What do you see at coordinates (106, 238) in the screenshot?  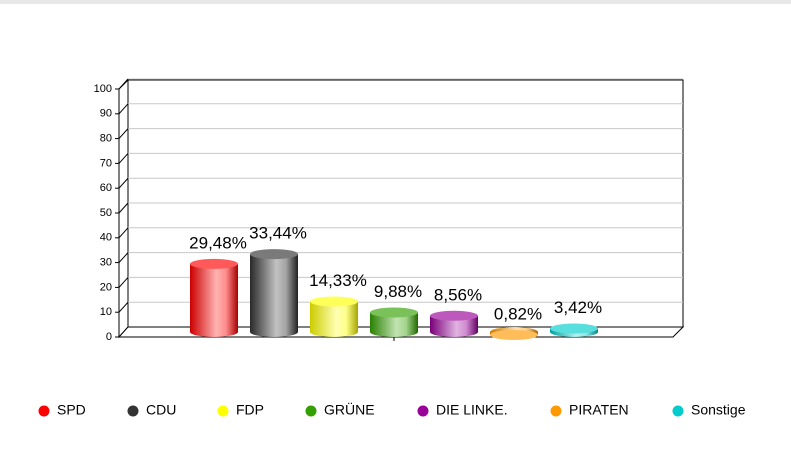 I see `y-tick-label: 40` at bounding box center [106, 238].